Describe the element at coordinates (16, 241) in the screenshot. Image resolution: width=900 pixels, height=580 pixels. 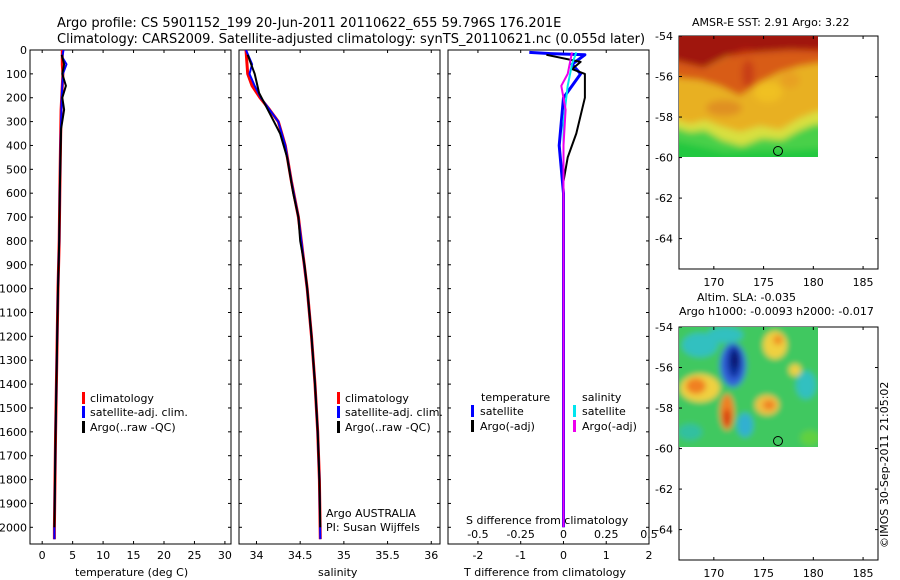
I see `depth-tick-label: 800` at that location.